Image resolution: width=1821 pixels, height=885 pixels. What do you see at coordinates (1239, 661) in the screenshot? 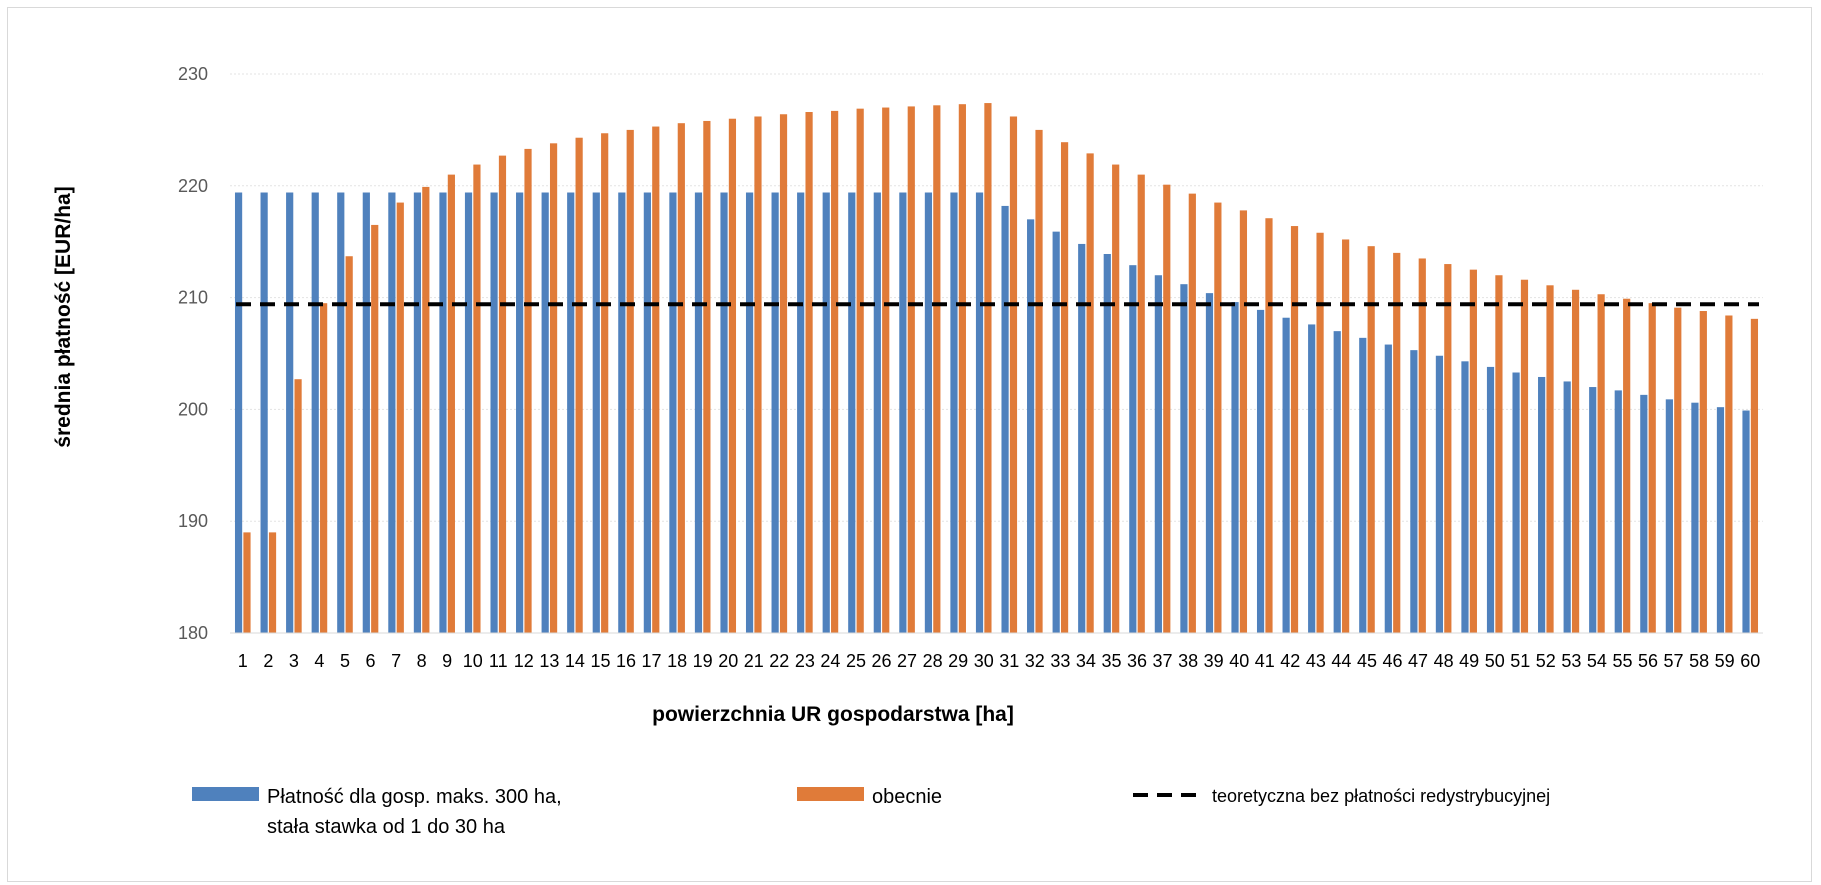
I see `x-tick-label: 40` at bounding box center [1239, 661].